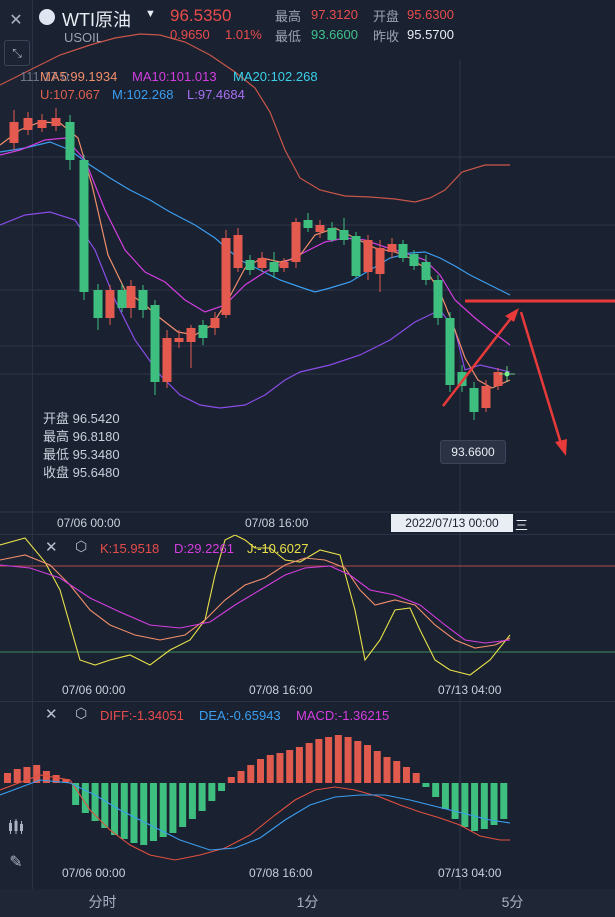  Describe the element at coordinates (288, 16) in the screenshot. I see `high-label: 最高` at that location.